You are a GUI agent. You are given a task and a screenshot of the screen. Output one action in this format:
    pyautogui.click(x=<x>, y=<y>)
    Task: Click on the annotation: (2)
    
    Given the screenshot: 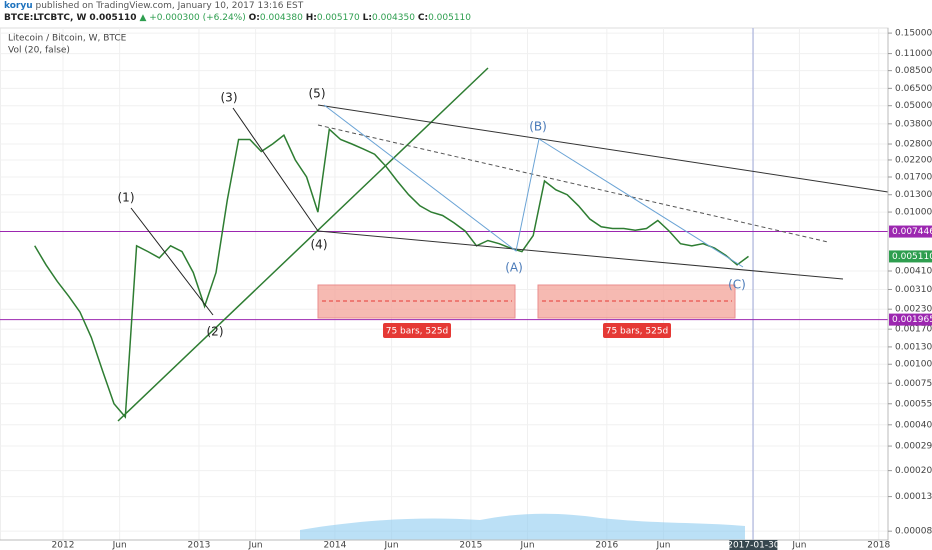 What is the action you would take?
    pyautogui.click(x=215, y=332)
    